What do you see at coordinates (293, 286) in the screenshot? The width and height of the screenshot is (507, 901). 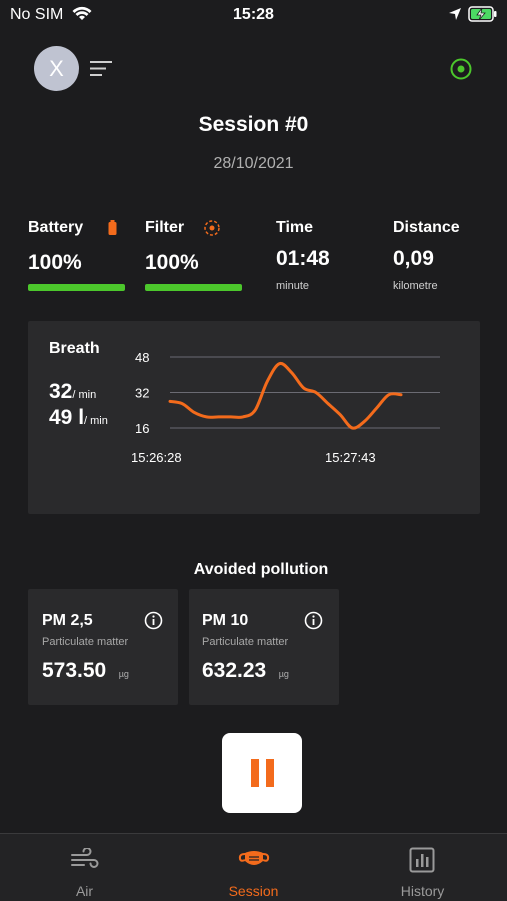 I see `time-unit: minute` at bounding box center [293, 286].